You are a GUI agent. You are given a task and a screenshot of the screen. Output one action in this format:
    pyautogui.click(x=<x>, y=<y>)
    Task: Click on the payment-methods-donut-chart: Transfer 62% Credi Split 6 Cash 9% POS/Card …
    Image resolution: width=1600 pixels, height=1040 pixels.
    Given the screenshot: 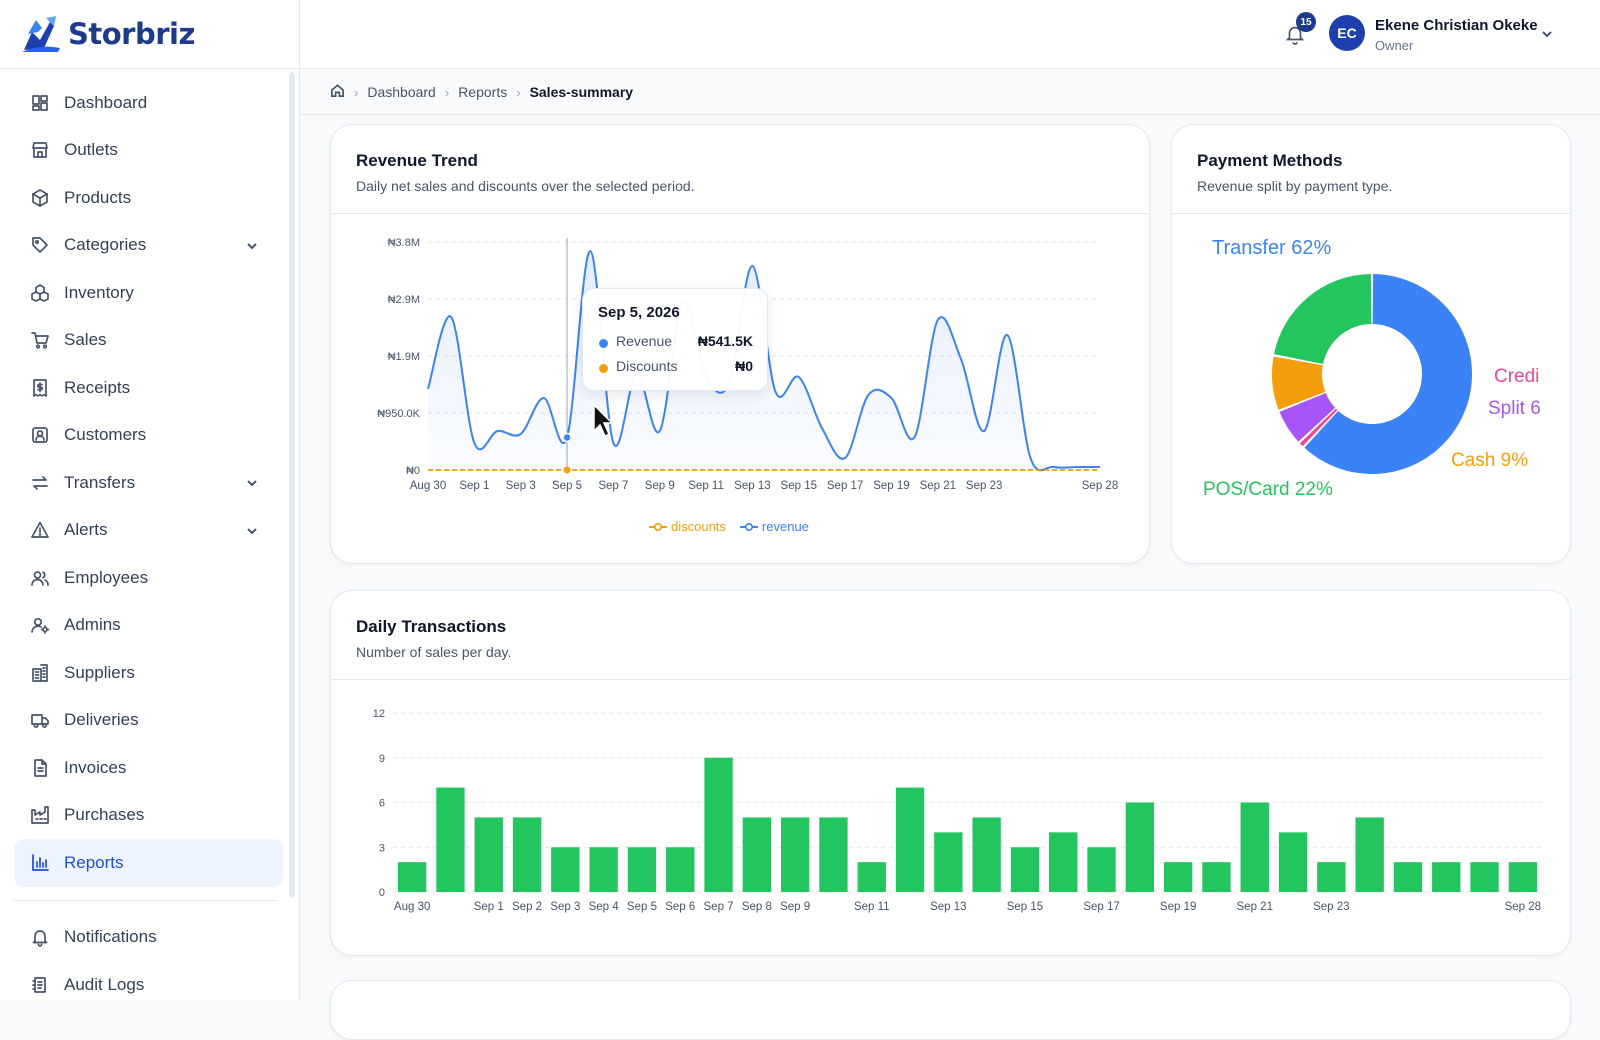 What is the action you would take?
    pyautogui.click(x=1371, y=389)
    